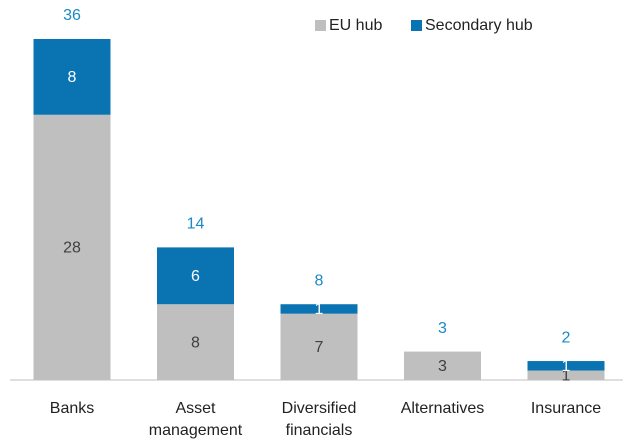 This screenshot has width=623, height=446. I want to click on total-label: 8, so click(319, 280).